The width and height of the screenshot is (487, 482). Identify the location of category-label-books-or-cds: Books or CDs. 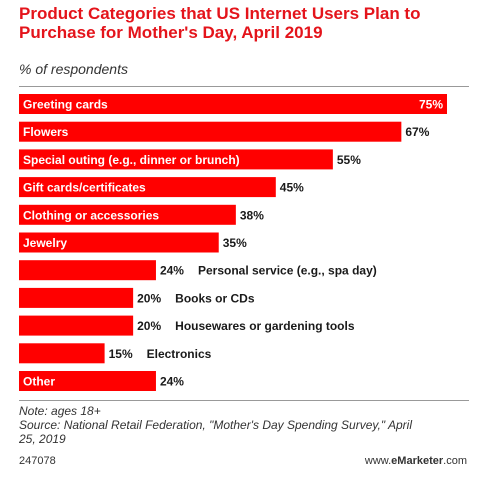
(215, 298).